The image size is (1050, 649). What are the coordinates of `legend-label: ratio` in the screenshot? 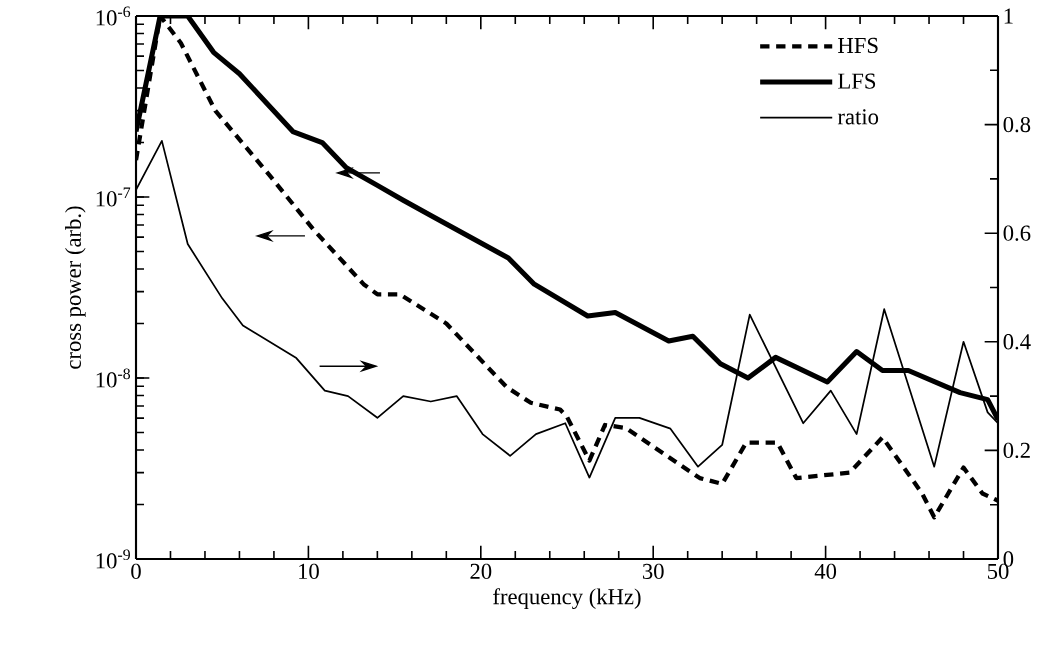 It's located at (858, 117).